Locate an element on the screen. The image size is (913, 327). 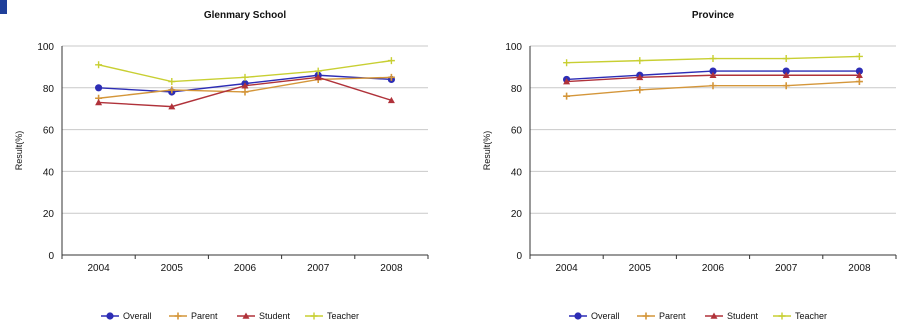
chart-title: Glenmary School is located at coordinates (245, 15).